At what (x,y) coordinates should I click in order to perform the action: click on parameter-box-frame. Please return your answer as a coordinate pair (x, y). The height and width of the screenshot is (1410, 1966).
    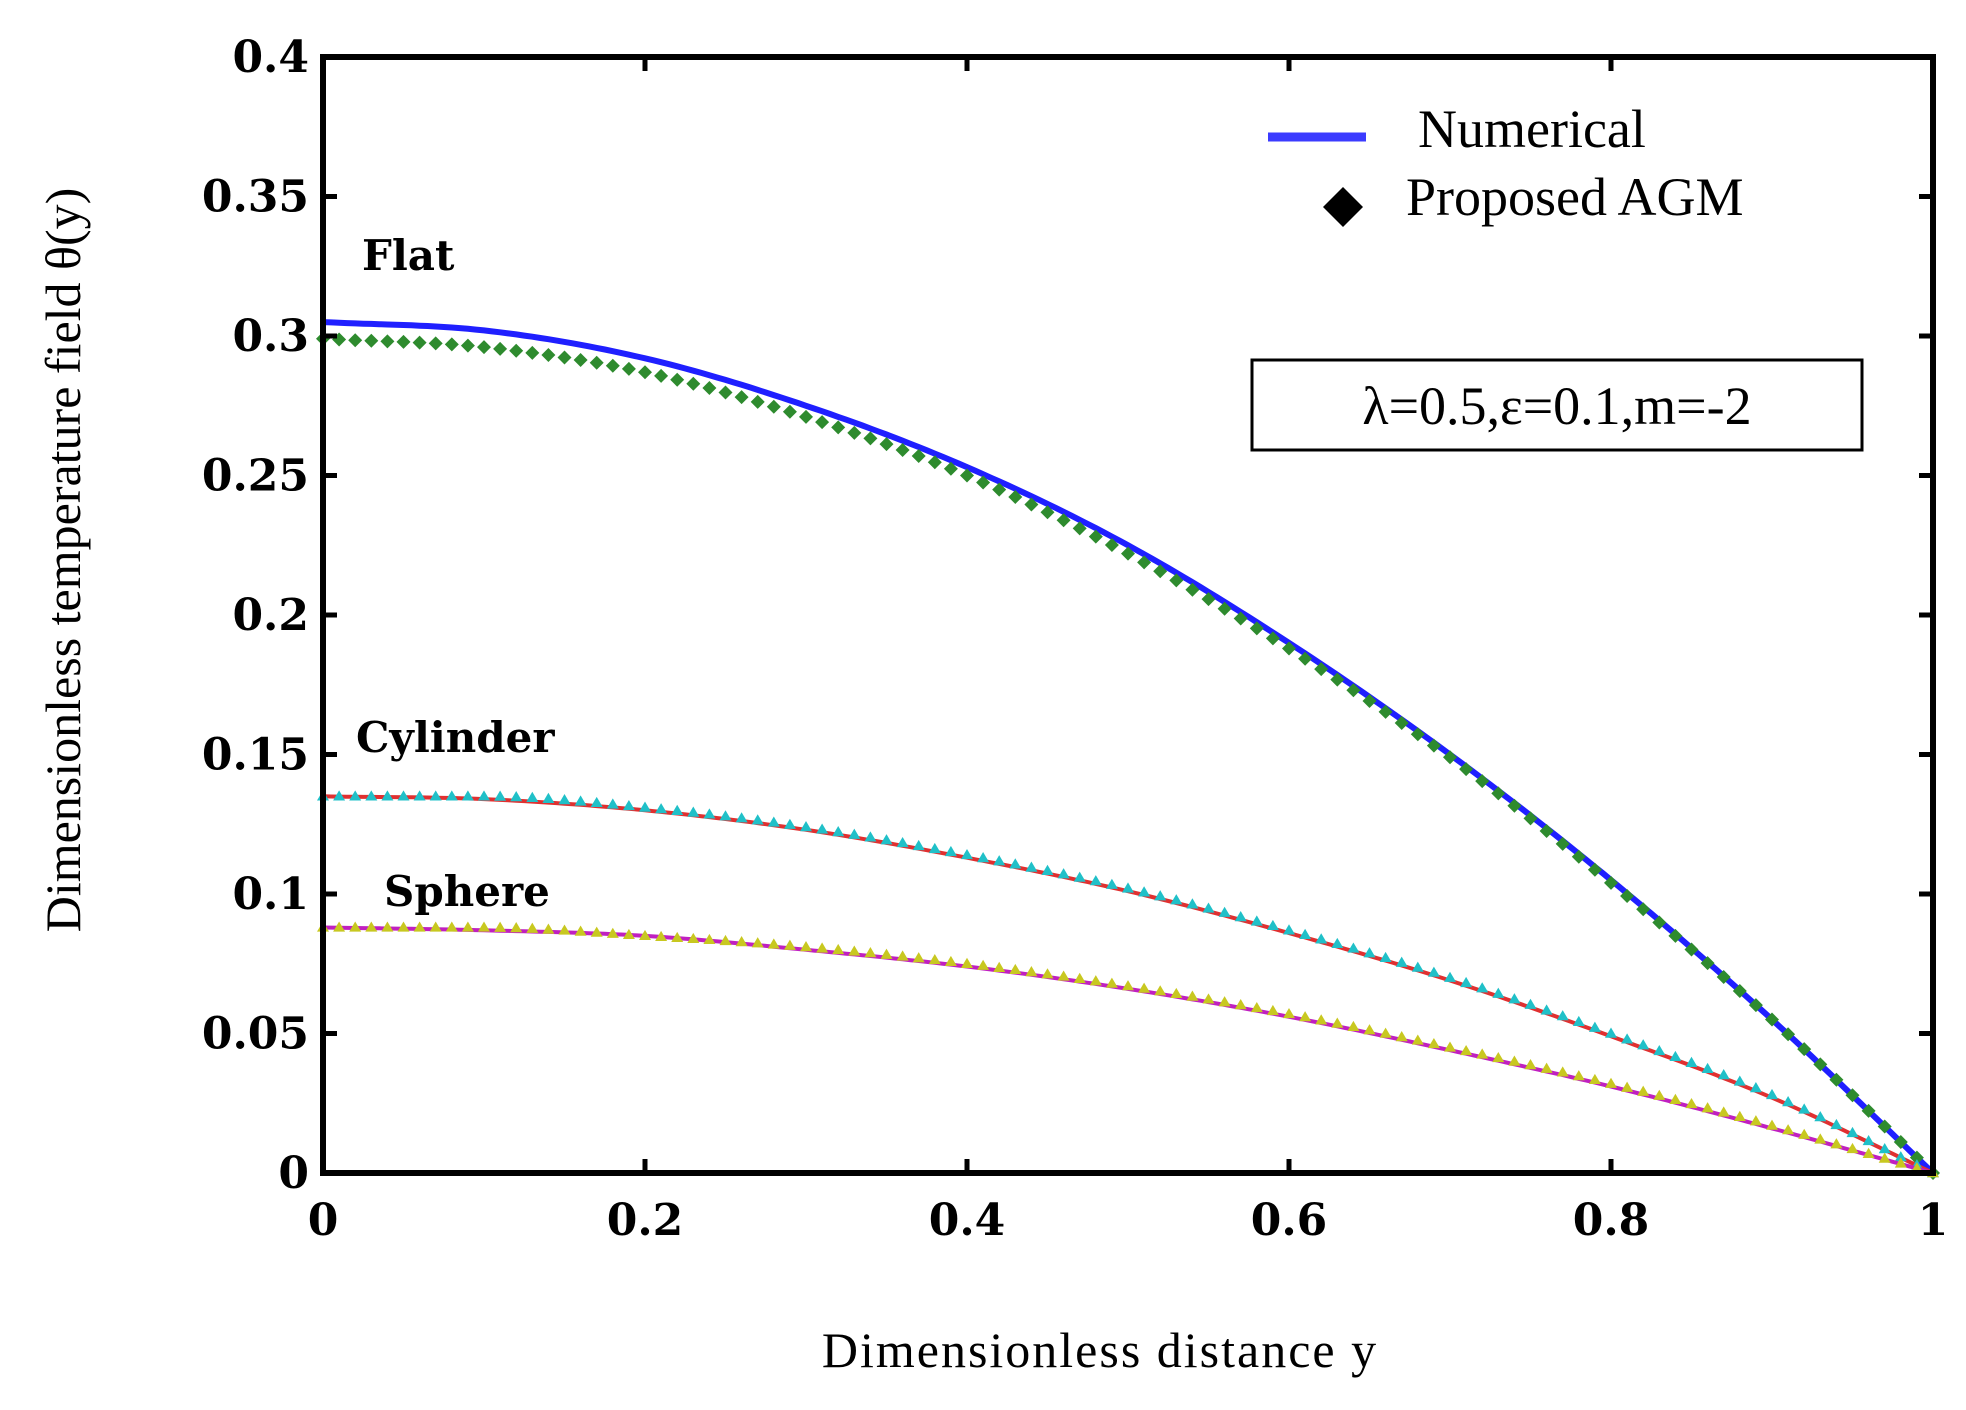
    Looking at the image, I should click on (1557, 405).